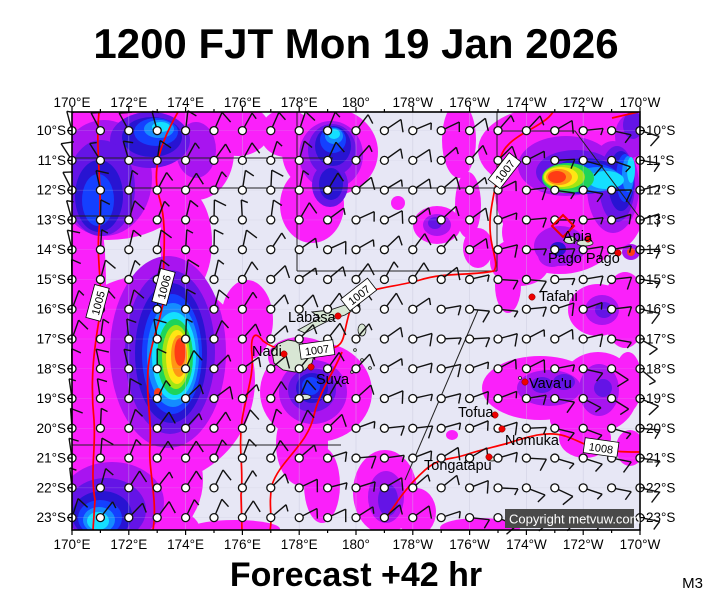  What do you see at coordinates (51, 368) in the screenshot?
I see `lat-label-left: 18°S` at bounding box center [51, 368].